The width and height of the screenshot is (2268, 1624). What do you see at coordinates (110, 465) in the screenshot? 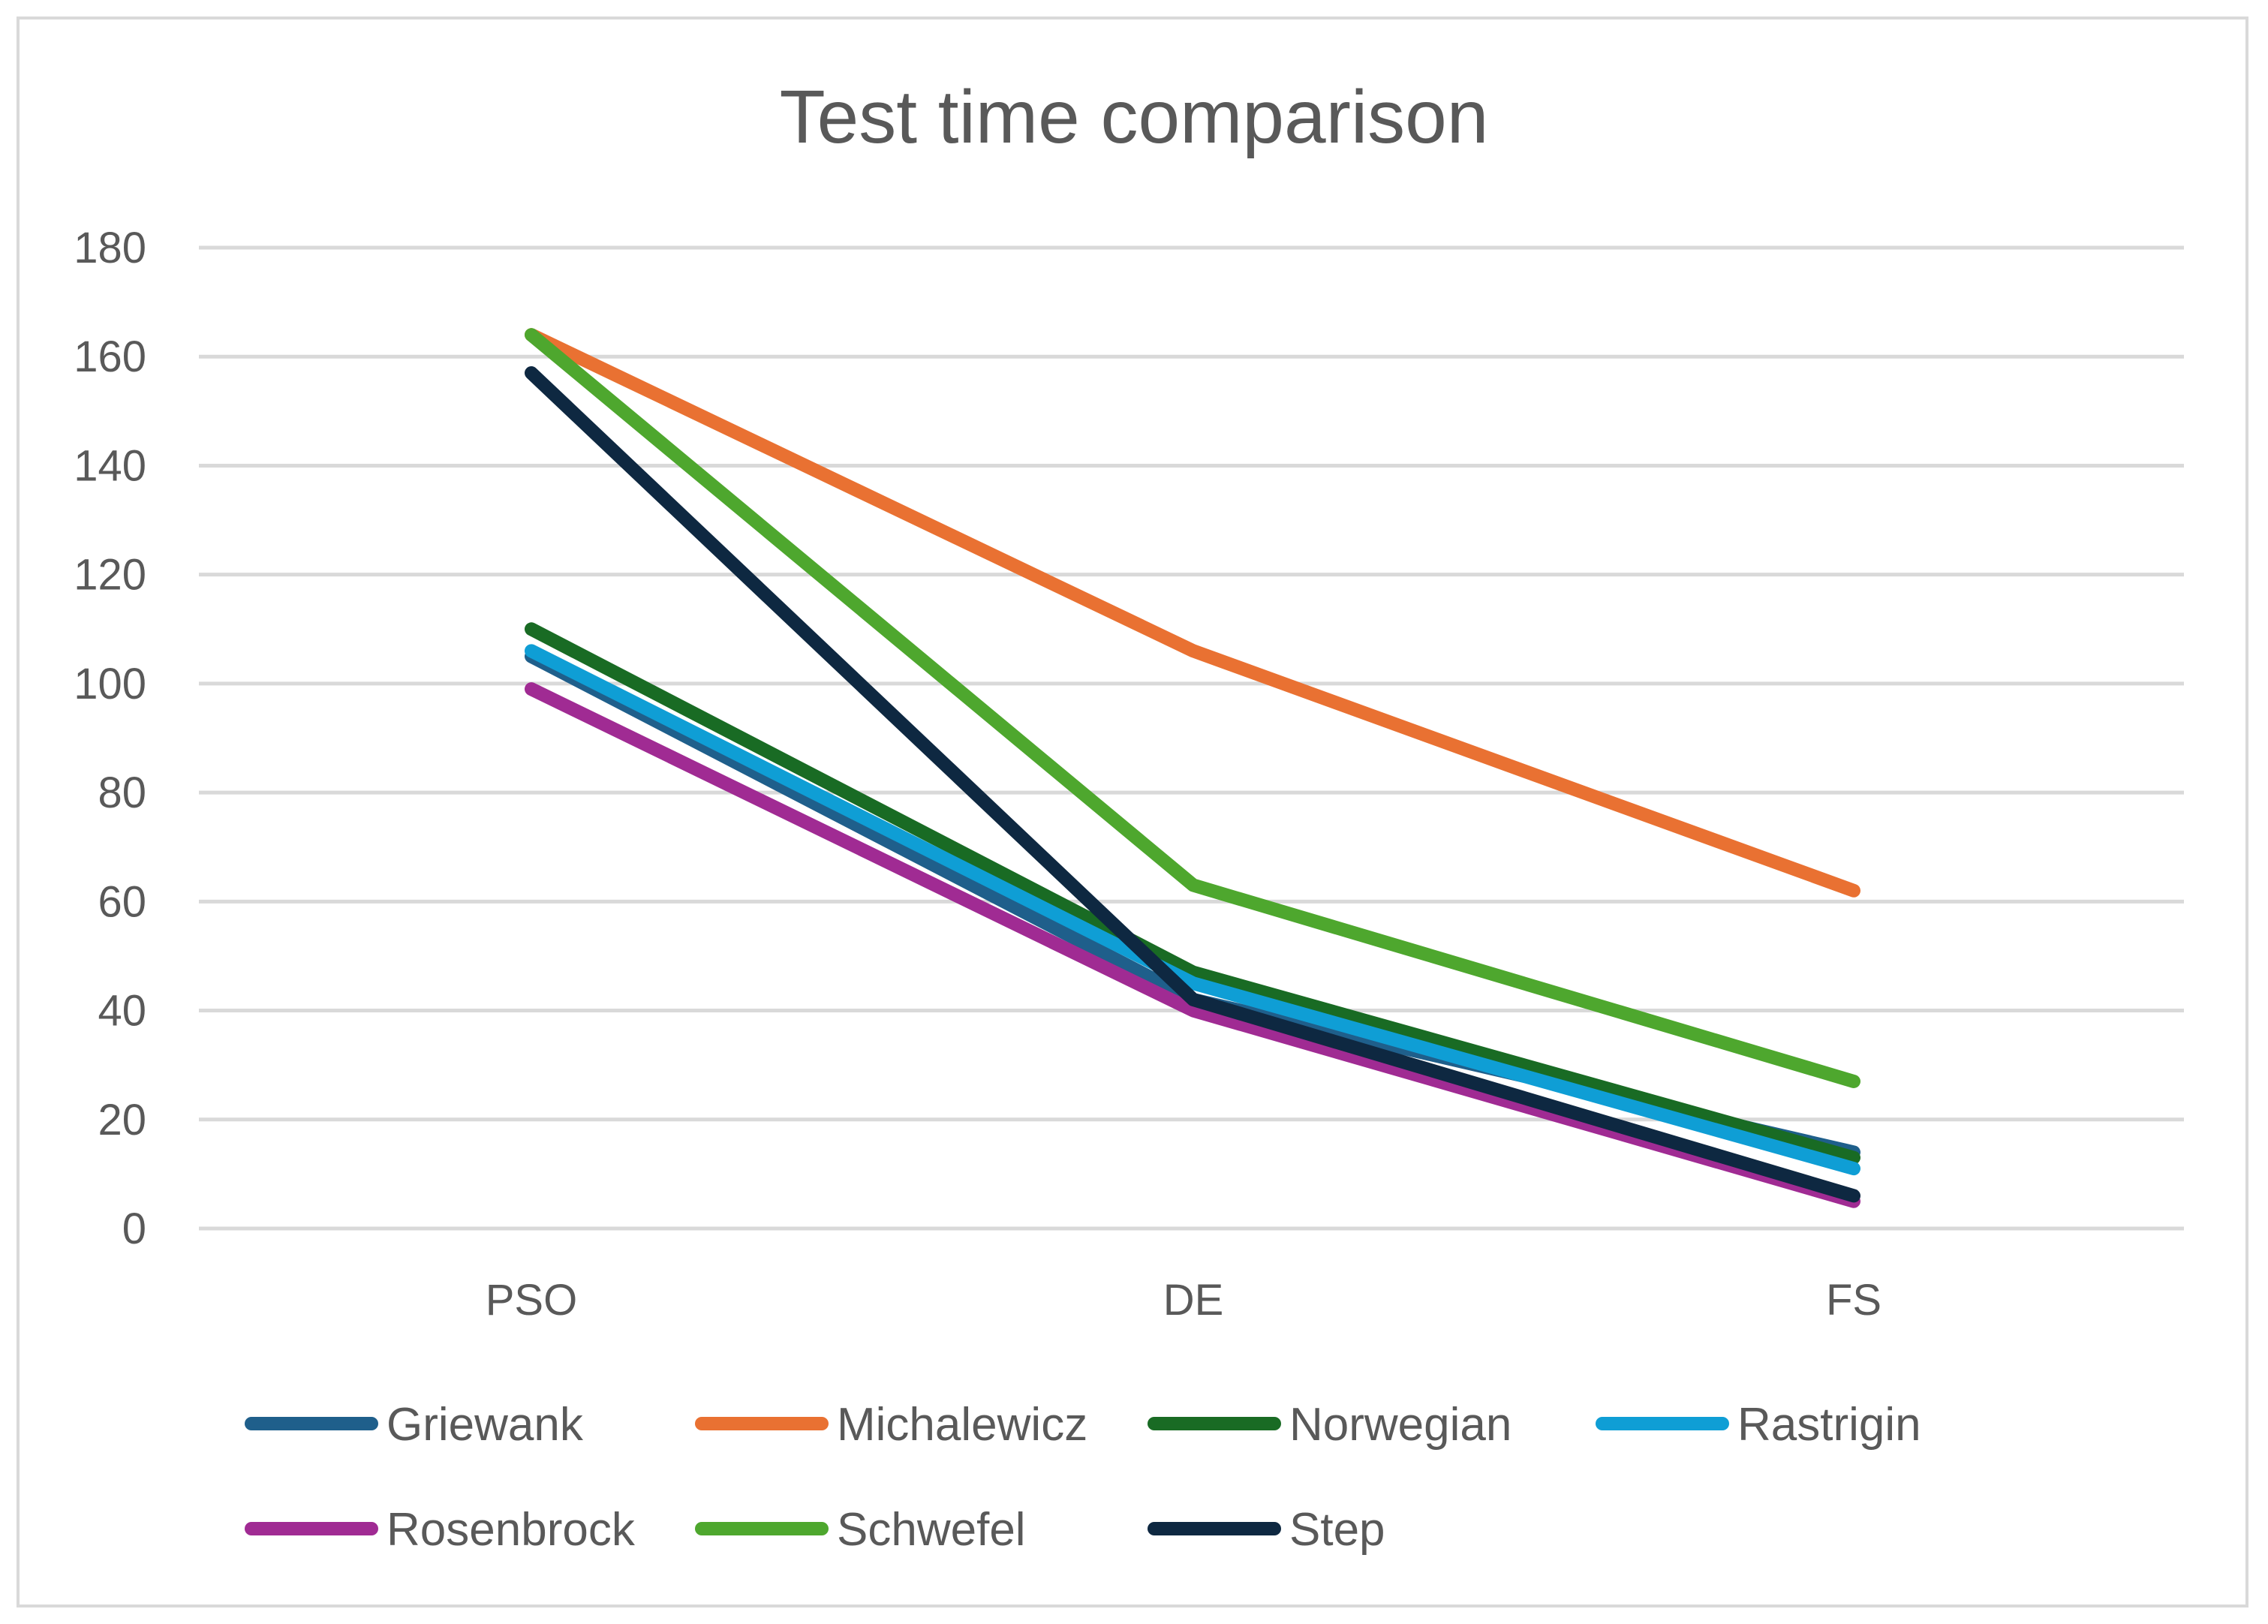
I see `y-tick-label: 140` at bounding box center [110, 465].